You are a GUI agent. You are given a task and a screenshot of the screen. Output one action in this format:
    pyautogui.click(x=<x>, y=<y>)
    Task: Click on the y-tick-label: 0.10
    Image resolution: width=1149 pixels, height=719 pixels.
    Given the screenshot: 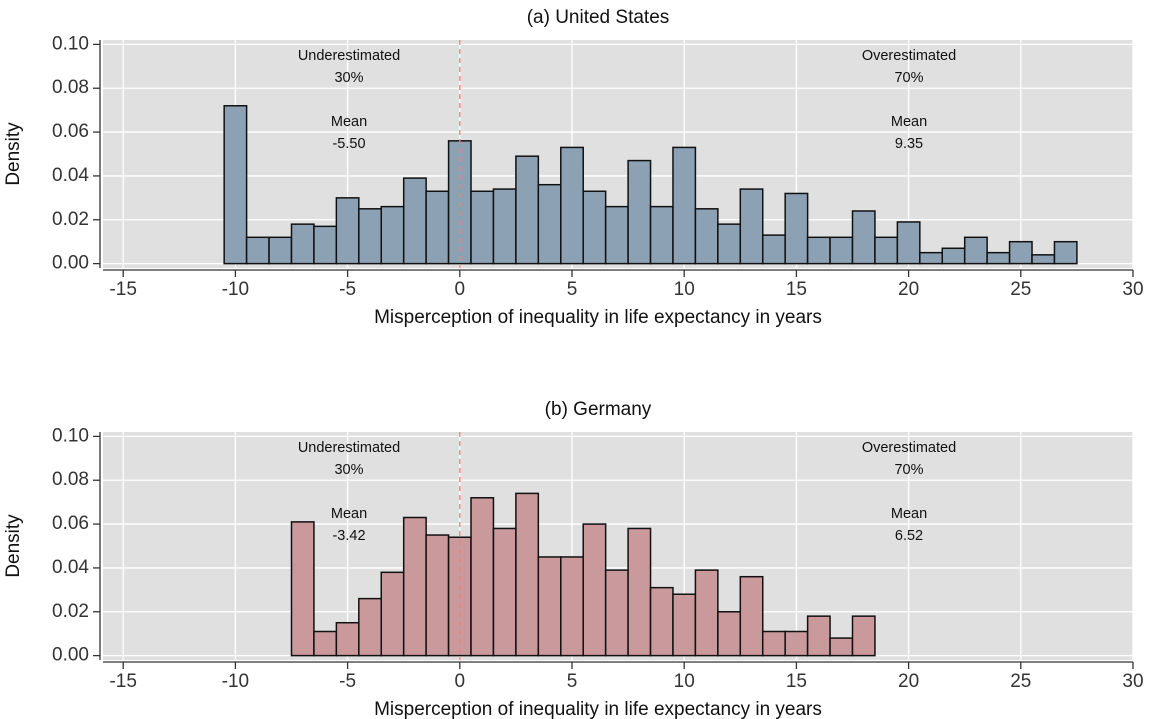 What is the action you would take?
    pyautogui.click(x=70, y=43)
    